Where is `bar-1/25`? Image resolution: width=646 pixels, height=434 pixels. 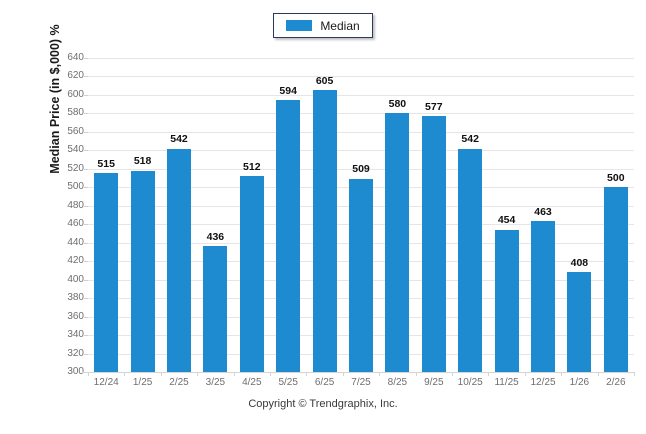
bar-1/25 is located at coordinates (142, 271).